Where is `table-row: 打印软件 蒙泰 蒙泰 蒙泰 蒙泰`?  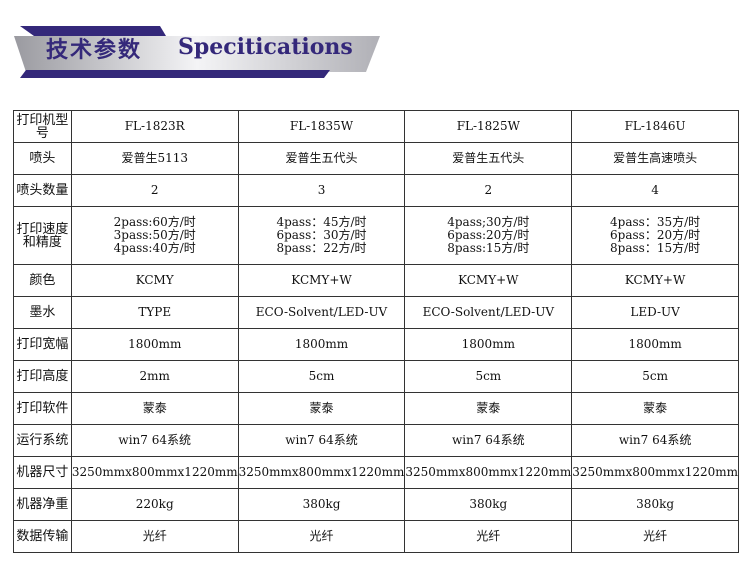
table-row: 打印软件 蒙泰 蒙泰 蒙泰 蒙泰 is located at coordinates (376, 408).